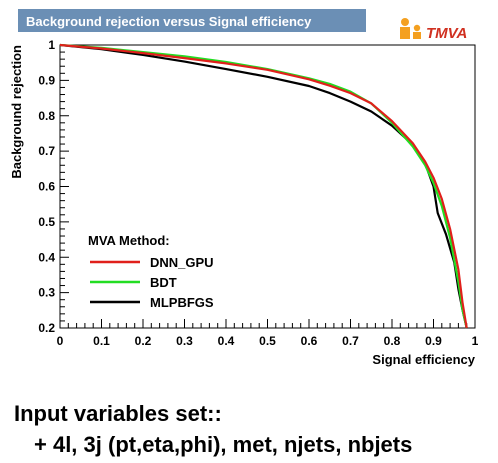 Image resolution: width=498 pixels, height=463 pixels. What do you see at coordinates (51, 45) in the screenshot?
I see `y-tick-label: 1` at bounding box center [51, 45].